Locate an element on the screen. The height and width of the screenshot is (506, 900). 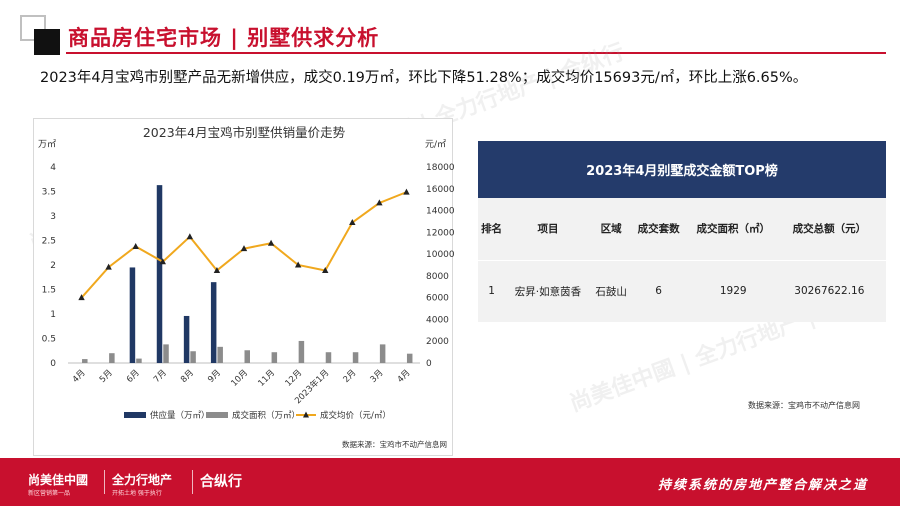
cell-sqm: 1929 is located at coordinates (733, 290).